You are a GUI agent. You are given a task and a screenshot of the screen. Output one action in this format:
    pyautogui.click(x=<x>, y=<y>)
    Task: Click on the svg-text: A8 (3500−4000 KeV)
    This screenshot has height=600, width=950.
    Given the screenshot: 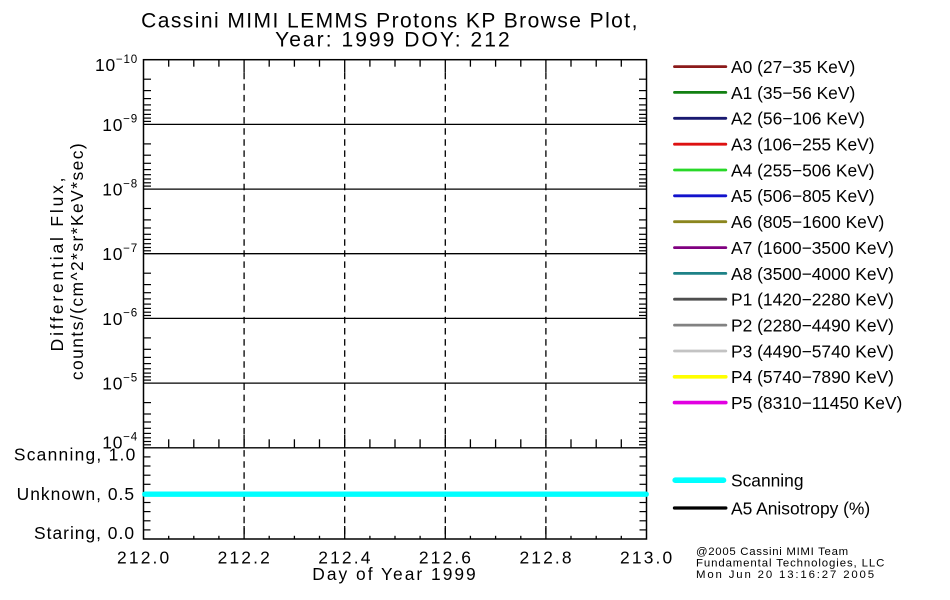 What is the action you would take?
    pyautogui.click(x=812, y=274)
    